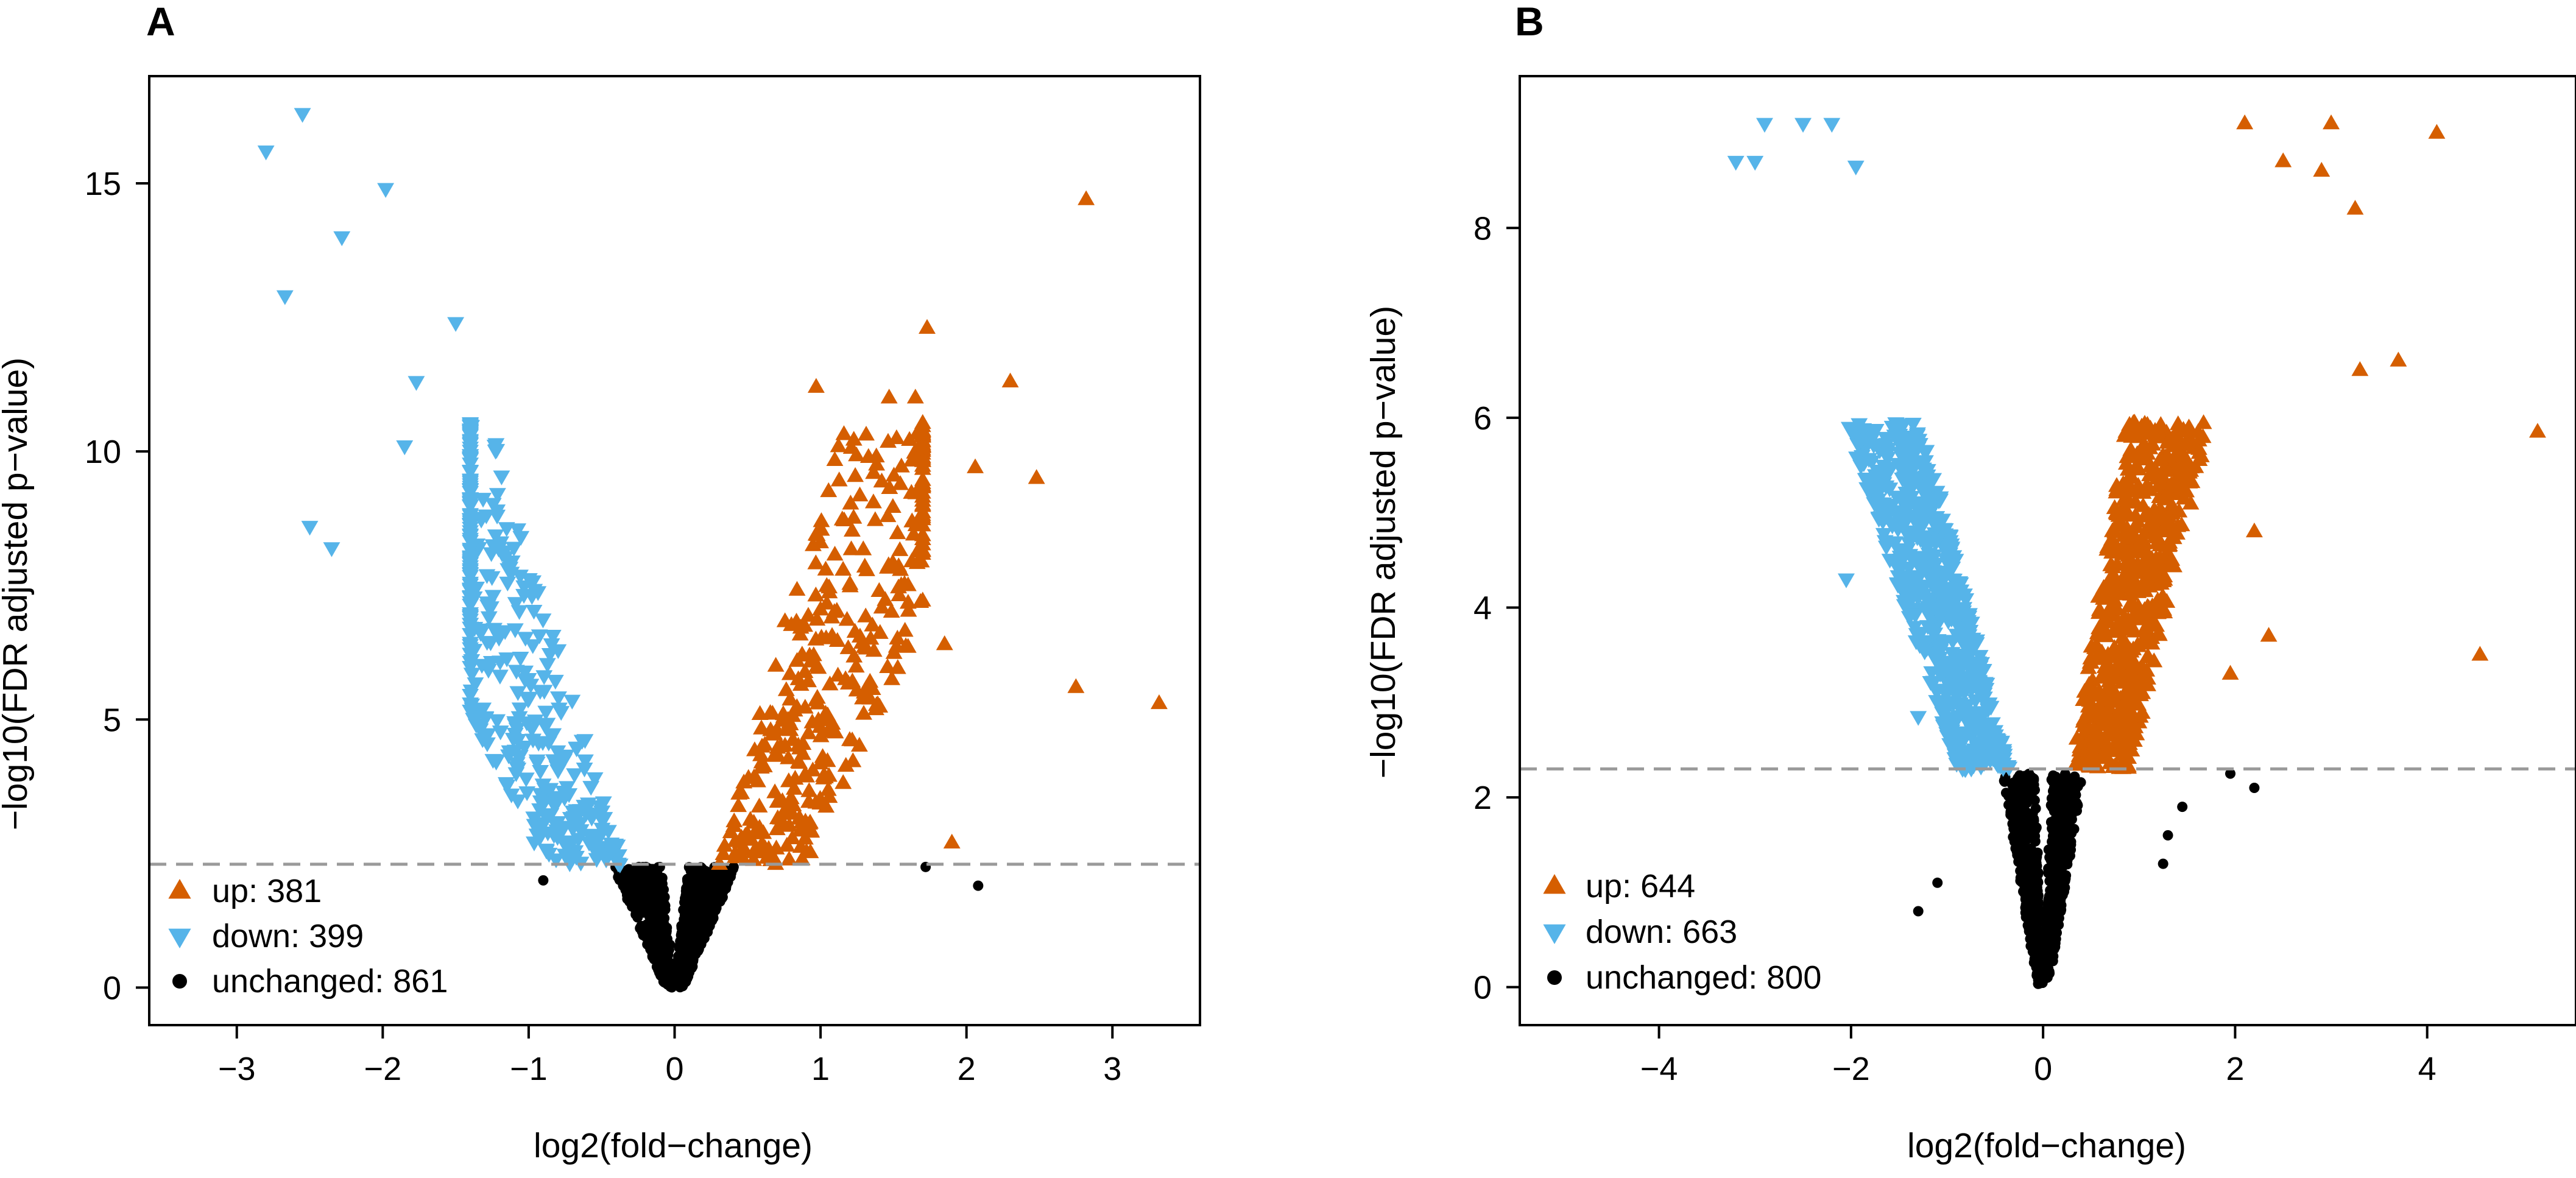  I want to click on panel-b-legend-up-label: up: 644, so click(1641, 886).